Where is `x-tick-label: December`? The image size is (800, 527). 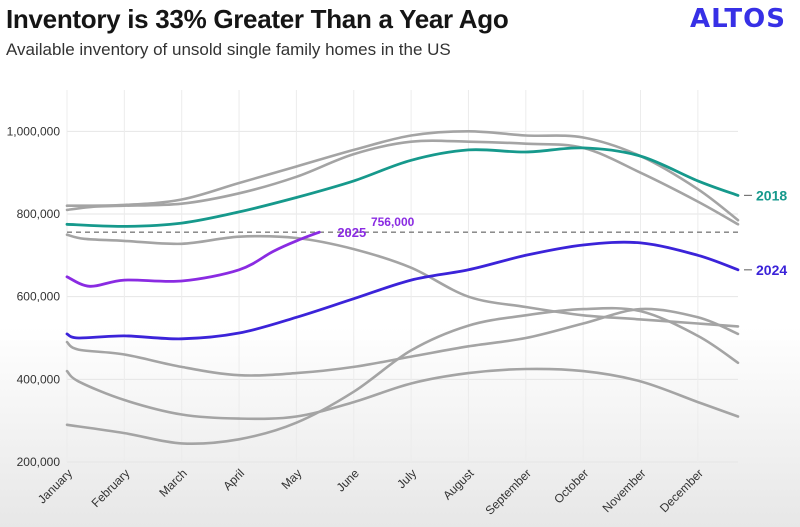 x-tick-label: December is located at coordinates (681, 490).